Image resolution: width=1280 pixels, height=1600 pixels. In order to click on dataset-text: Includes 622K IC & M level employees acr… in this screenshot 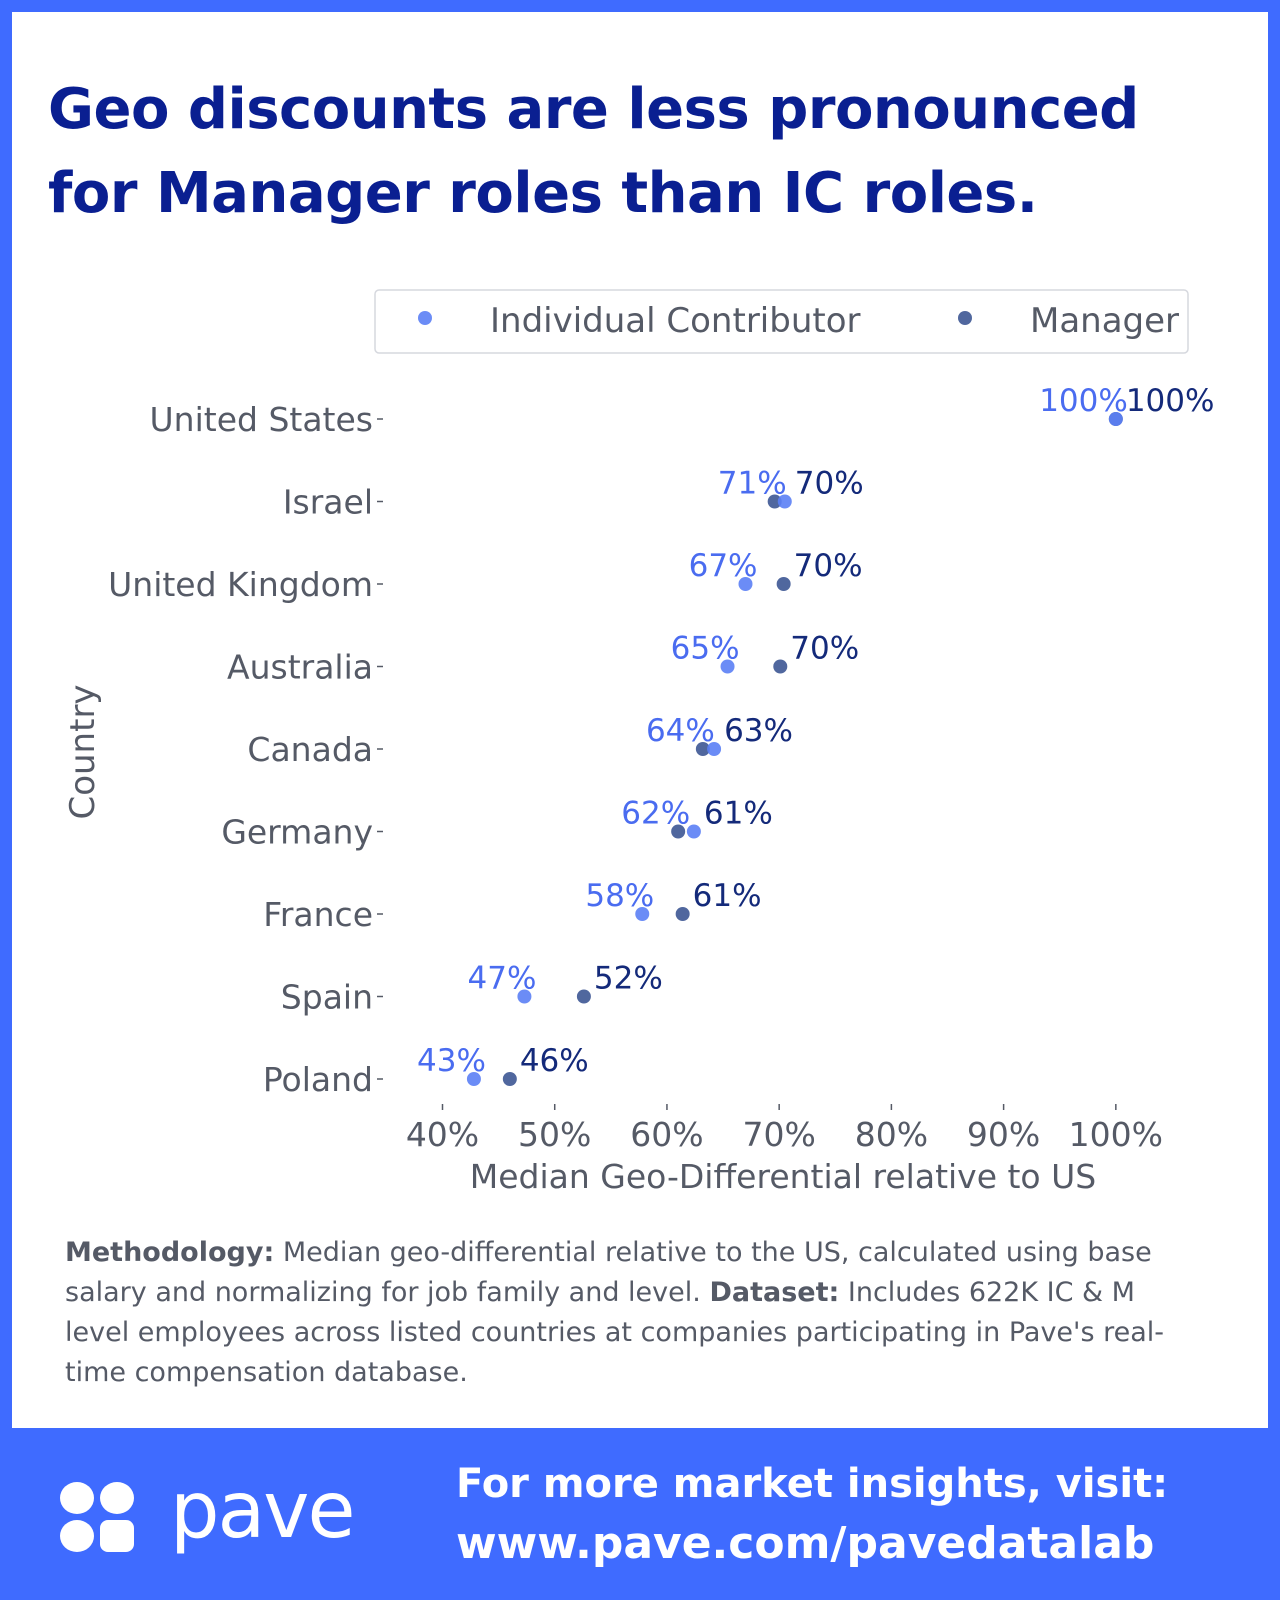, I will do `click(615, 1332)`.